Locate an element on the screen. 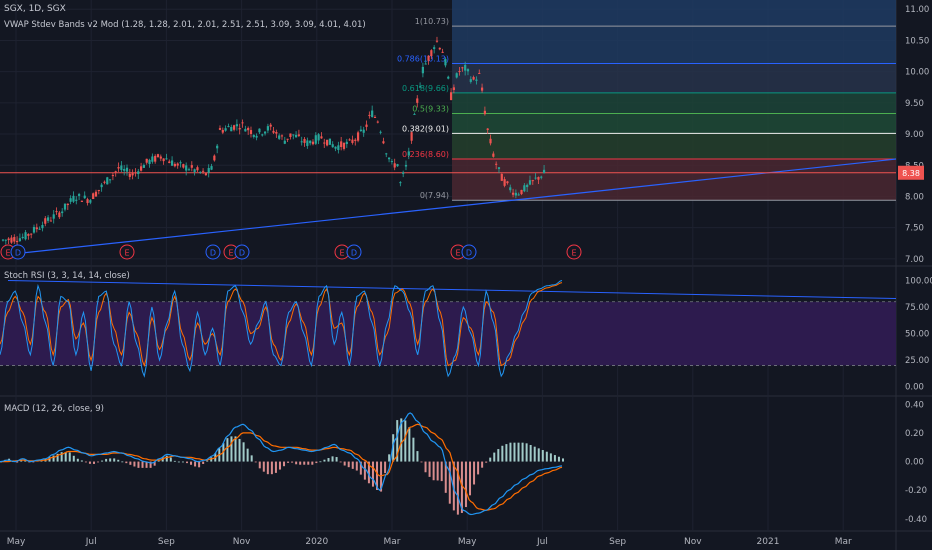  macd-tick-label: 0.00 is located at coordinates (914, 463).